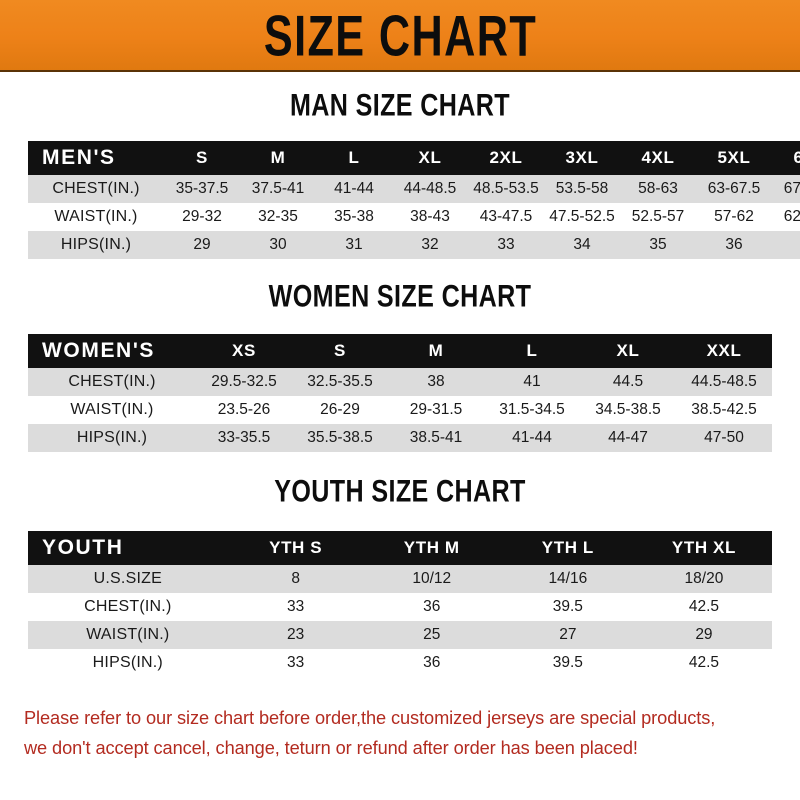 This screenshot has width=800, height=800. I want to click on youth-col-header: YTH S, so click(296, 547).